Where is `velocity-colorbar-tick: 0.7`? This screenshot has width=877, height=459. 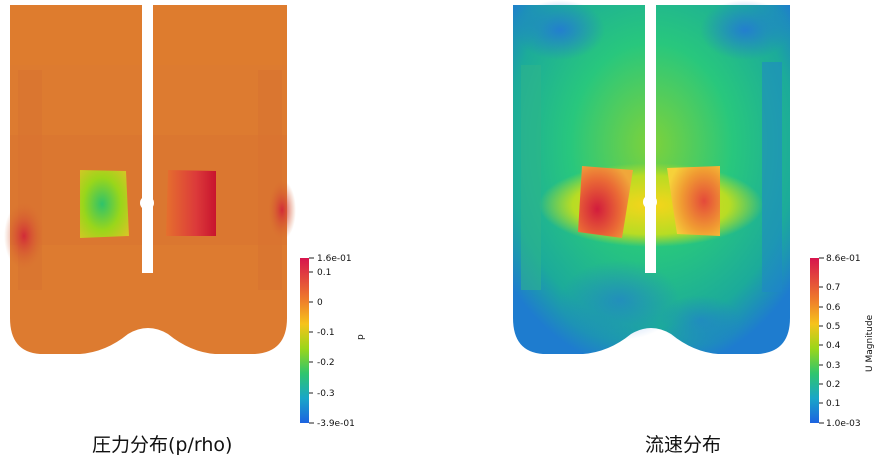
velocity-colorbar-tick: 0.7 is located at coordinates (833, 288).